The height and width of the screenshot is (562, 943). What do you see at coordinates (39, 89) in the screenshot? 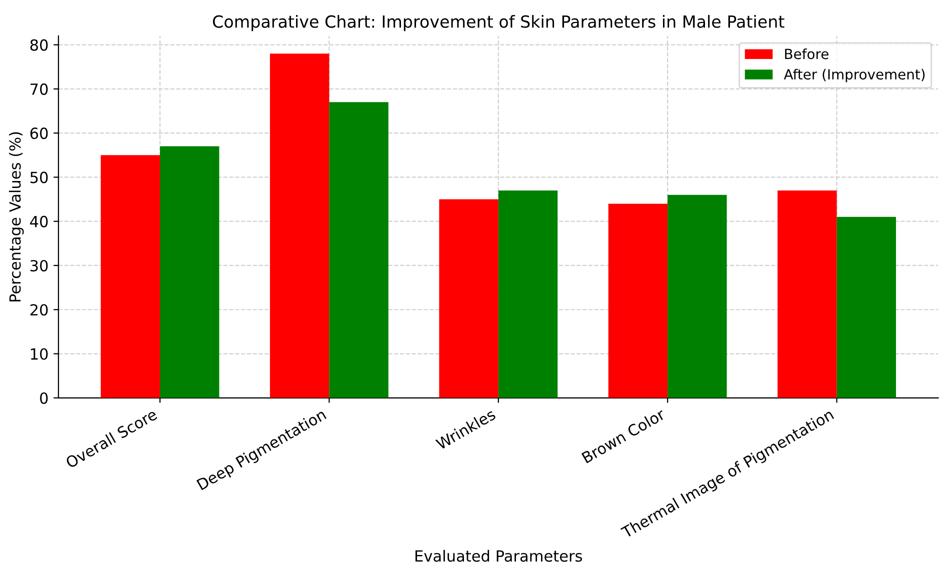
I see `y-tick-label: 70` at bounding box center [39, 89].